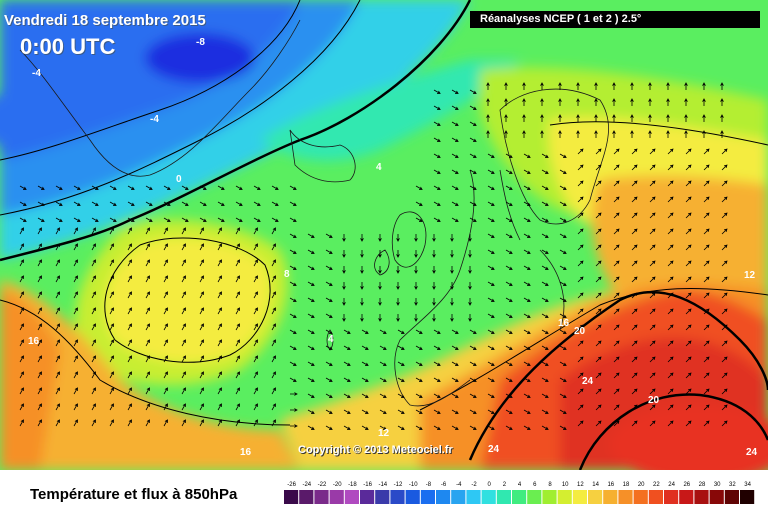  Describe the element at coordinates (750, 275) in the screenshot. I see `iso-label: 12` at that location.